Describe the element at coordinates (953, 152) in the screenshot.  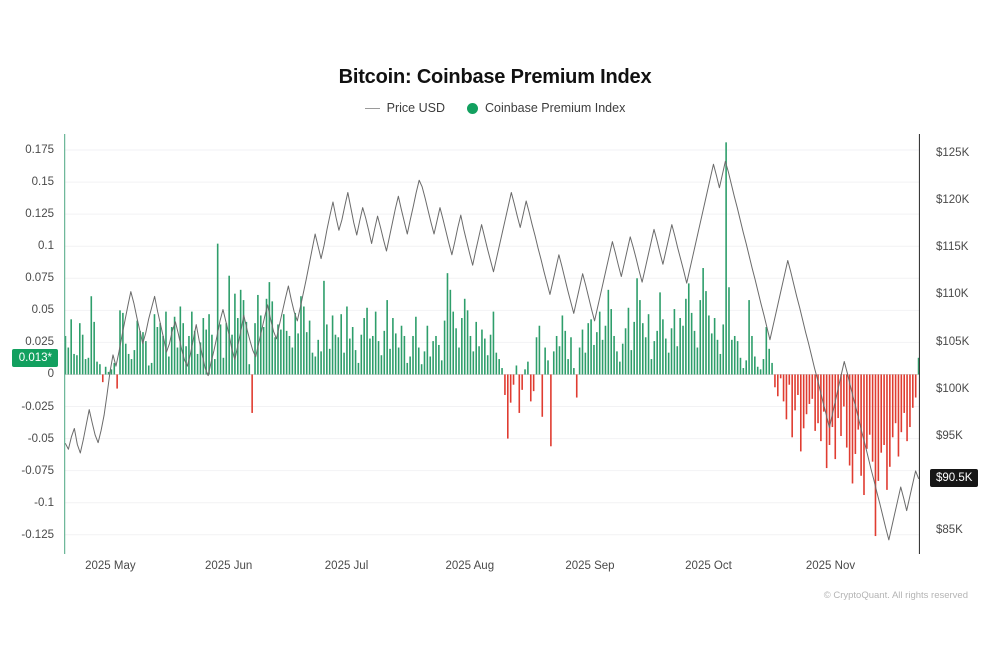
I see `right-axis-tick: $125K` at that location.